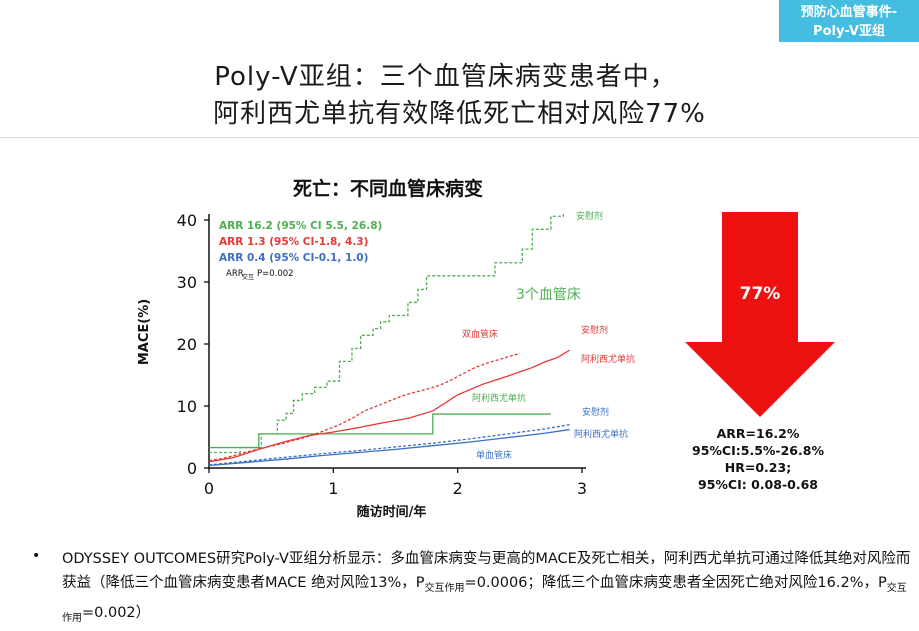  I want to click on section-tag-line1: 预防心血管事件-, so click(849, 12).